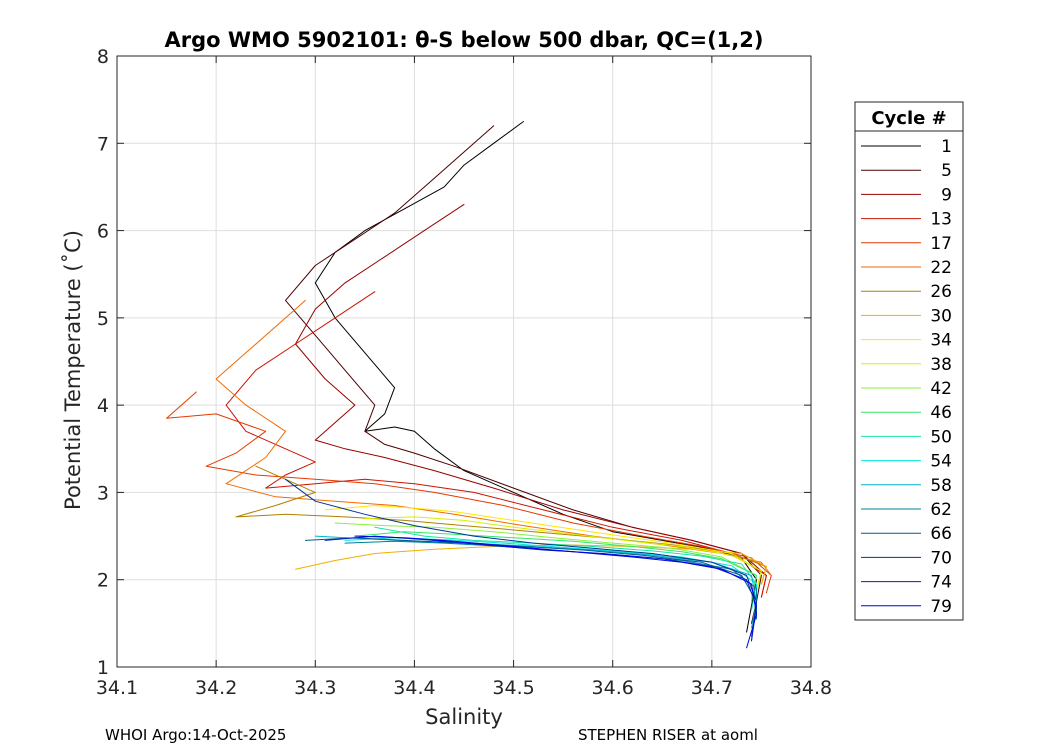 The width and height of the screenshot is (1050, 750). I want to click on legend-label-cycle-34: 34, so click(941, 341).